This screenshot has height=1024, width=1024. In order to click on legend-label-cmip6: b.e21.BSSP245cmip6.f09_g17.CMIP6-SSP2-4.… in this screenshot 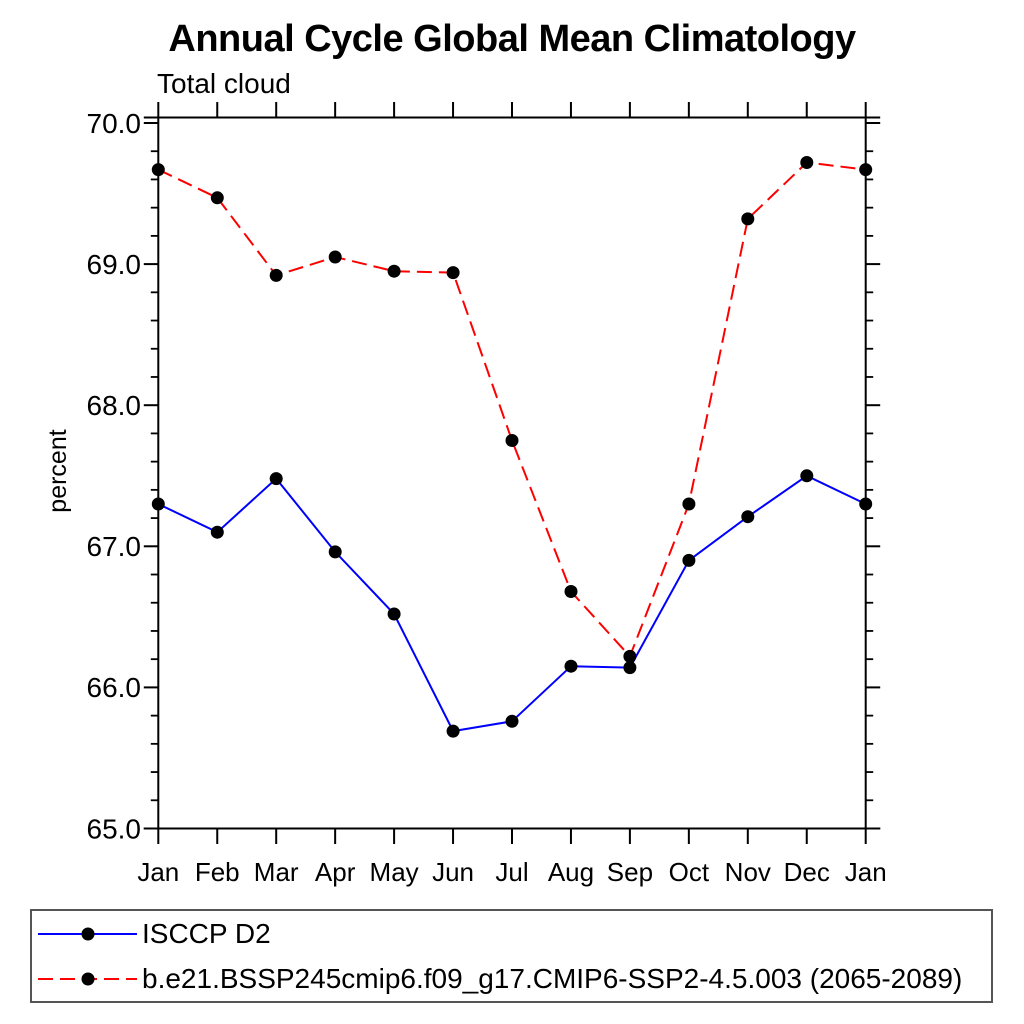, I will do `click(552, 978)`.